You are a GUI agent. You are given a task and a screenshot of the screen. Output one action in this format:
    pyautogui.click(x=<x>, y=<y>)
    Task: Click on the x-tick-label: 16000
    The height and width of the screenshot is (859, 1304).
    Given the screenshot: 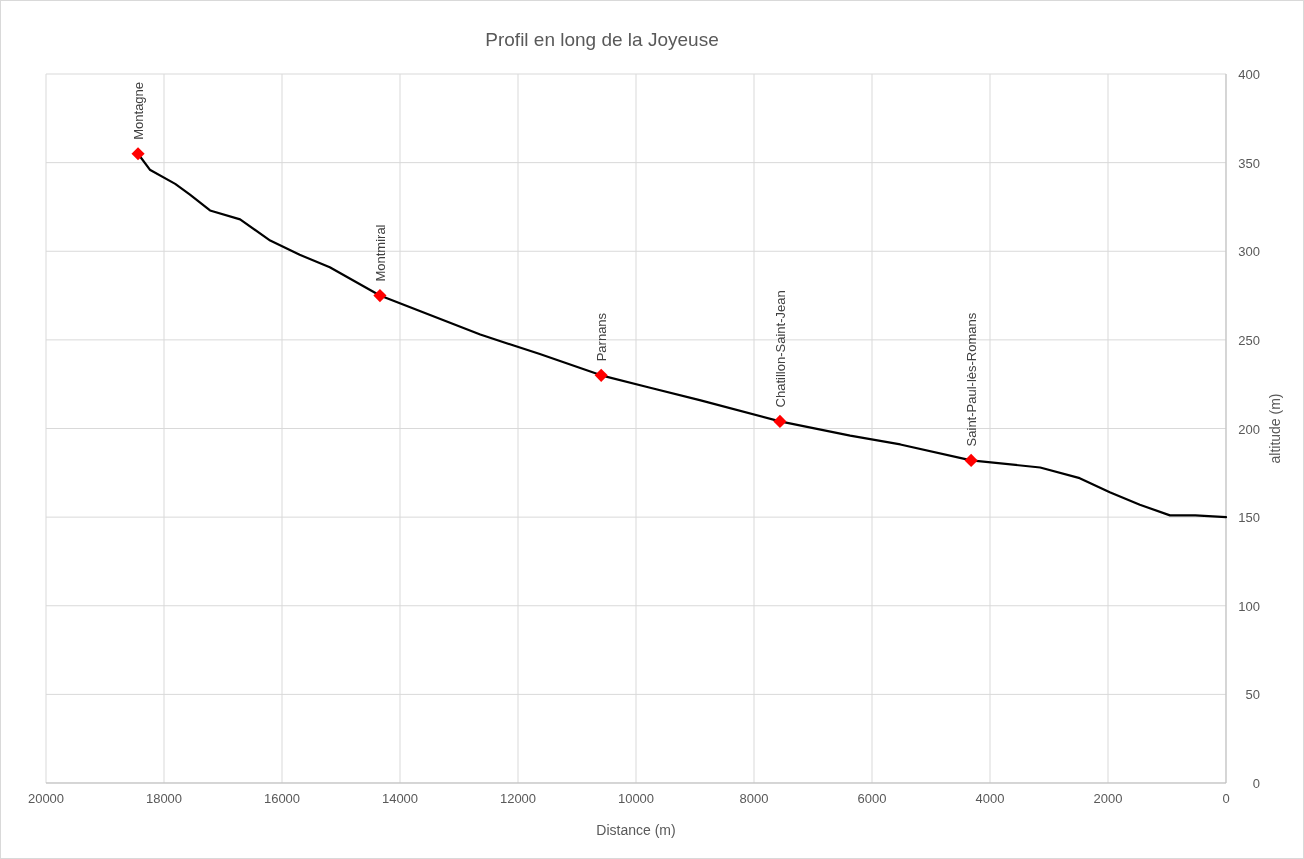 What is the action you would take?
    pyautogui.click(x=282, y=798)
    